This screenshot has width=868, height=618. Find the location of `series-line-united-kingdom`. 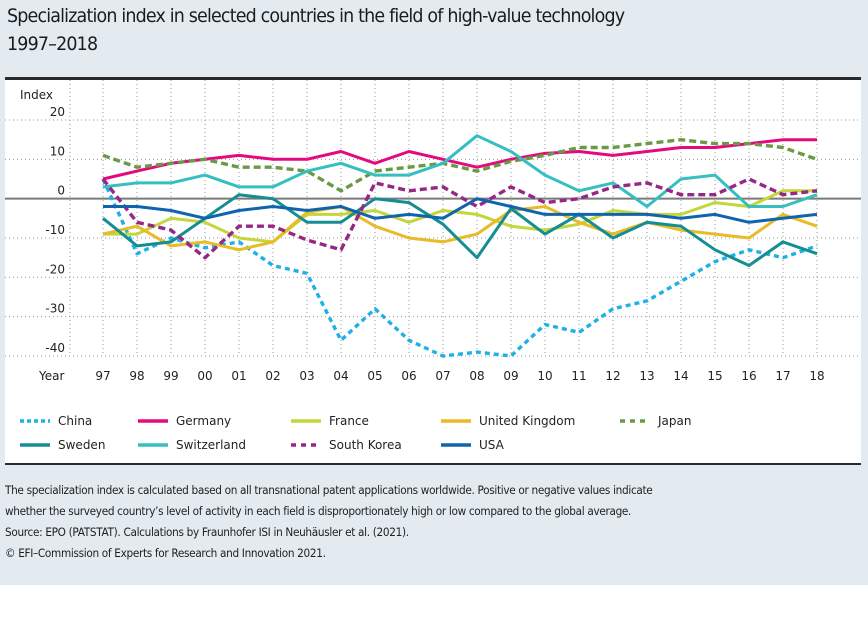

series-line-united-kingdom is located at coordinates (460, 228).